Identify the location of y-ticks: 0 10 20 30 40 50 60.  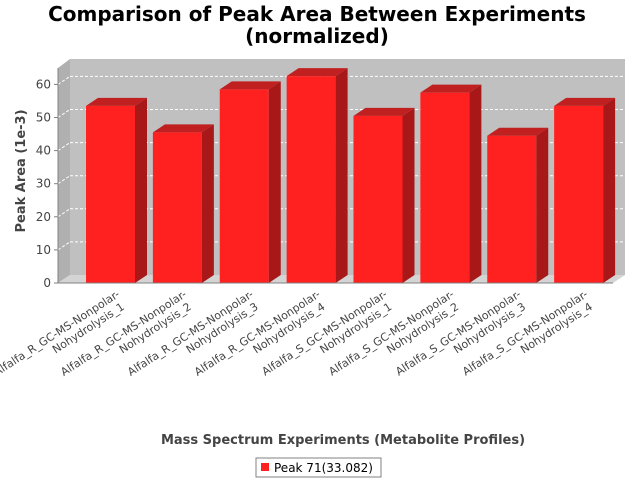
(47, 183).